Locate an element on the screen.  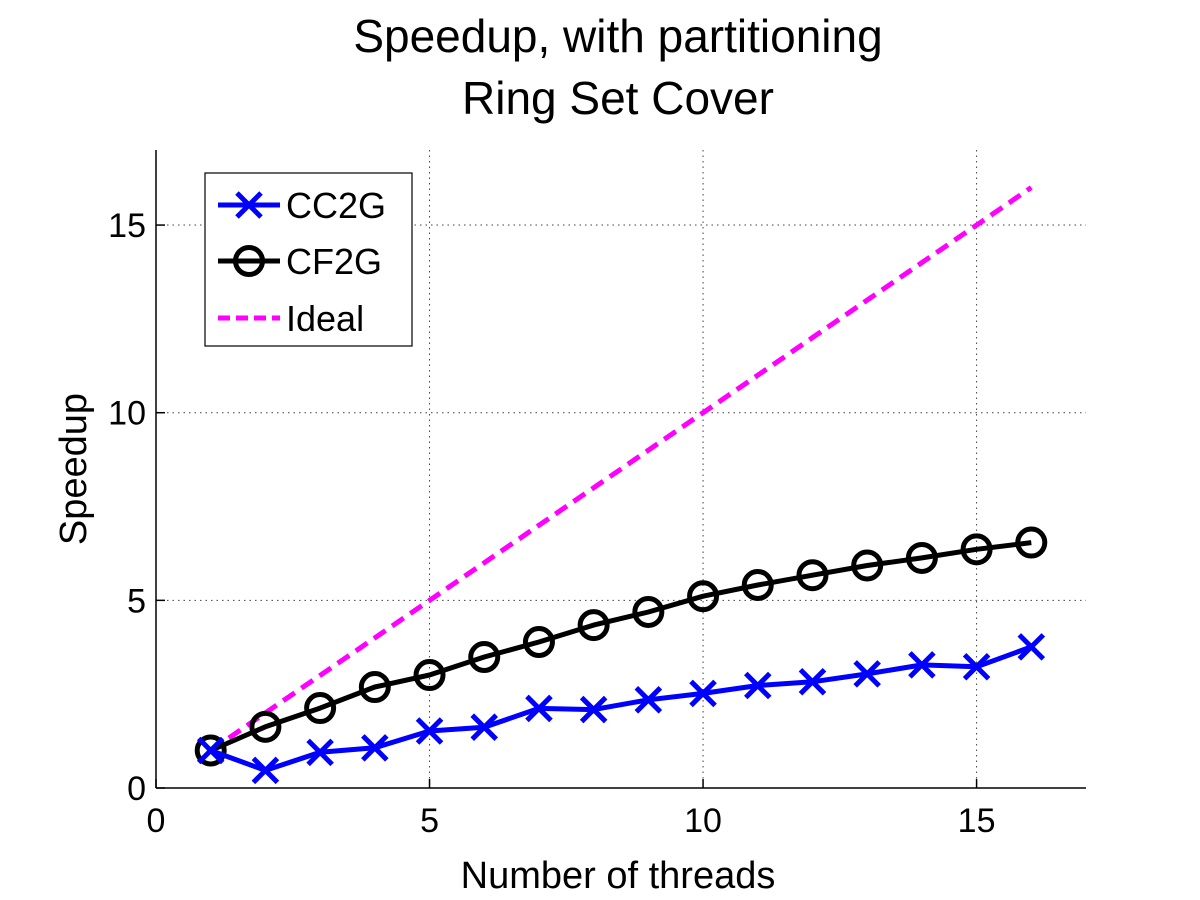
legend: CC2G CF2G Ideal is located at coordinates (308, 259).